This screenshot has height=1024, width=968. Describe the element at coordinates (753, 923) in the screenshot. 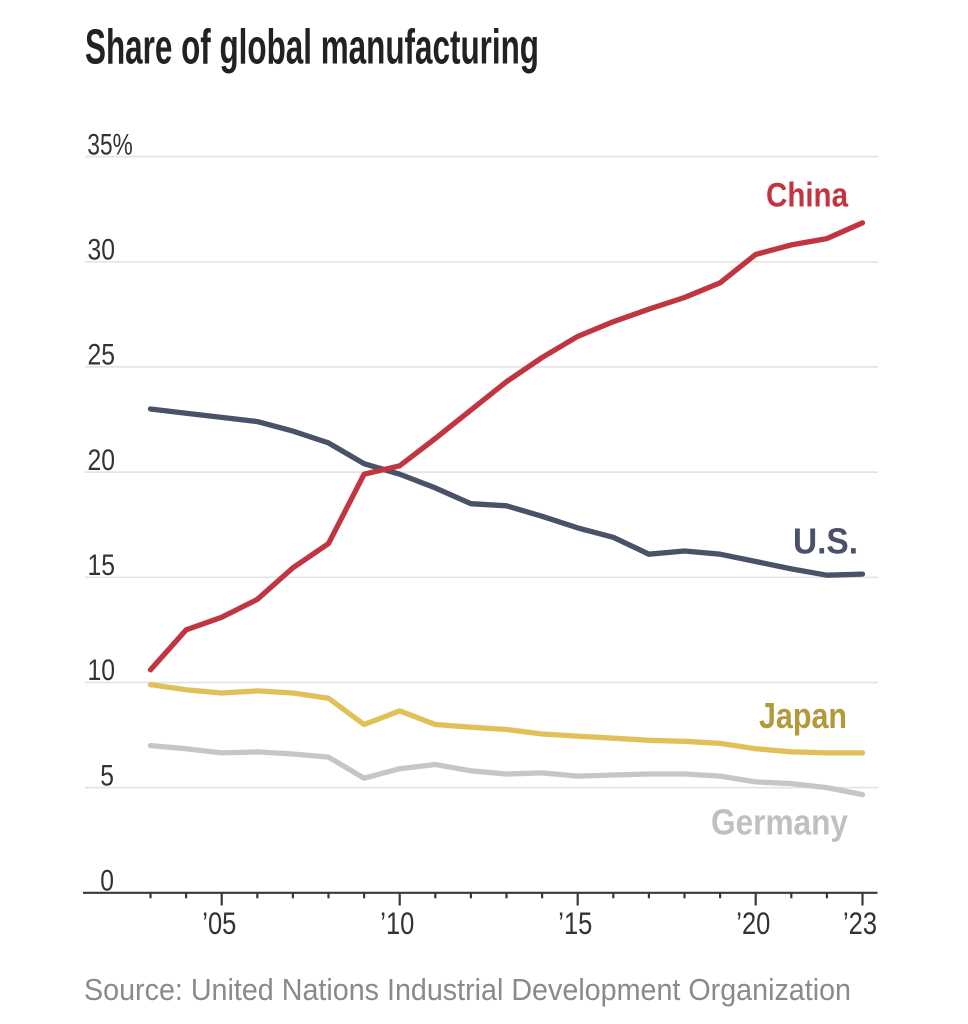

I see `svg-text: ’20` at that location.